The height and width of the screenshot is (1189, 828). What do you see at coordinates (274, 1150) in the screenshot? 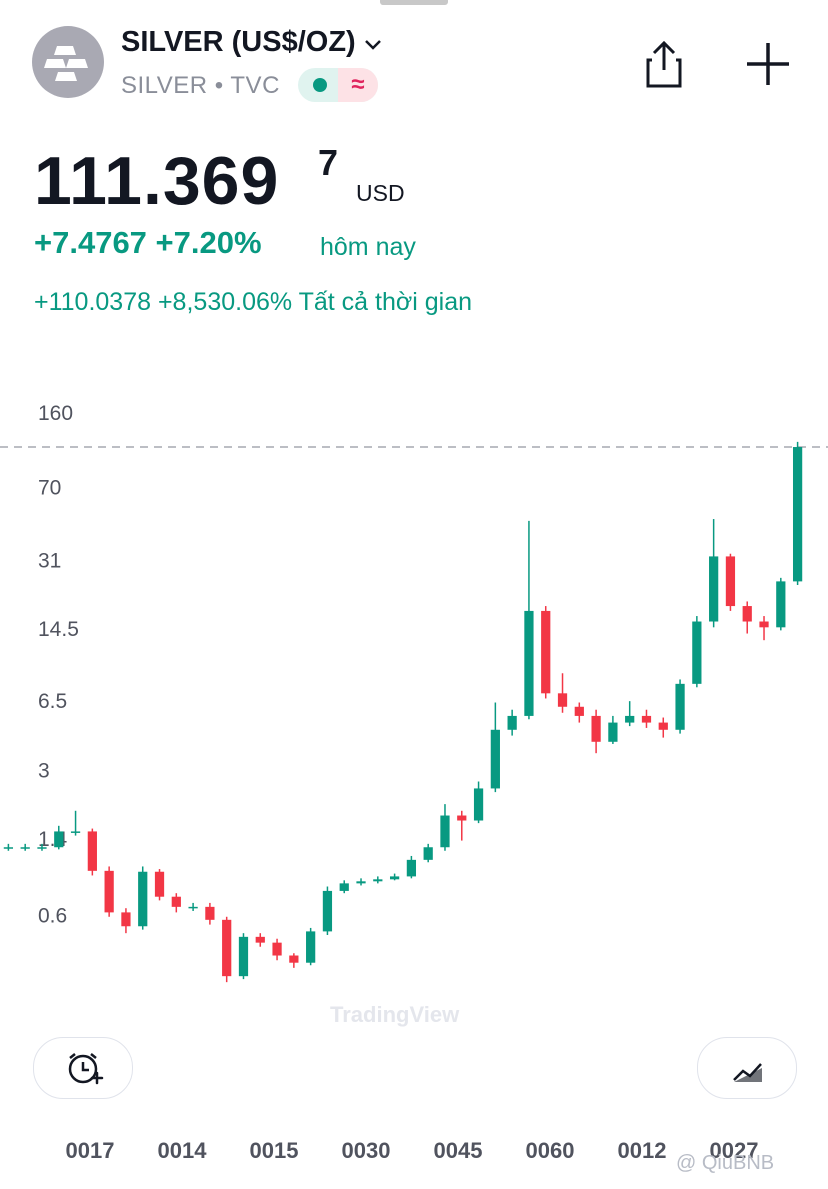
I see `x-tick-label: 0015` at bounding box center [274, 1150].